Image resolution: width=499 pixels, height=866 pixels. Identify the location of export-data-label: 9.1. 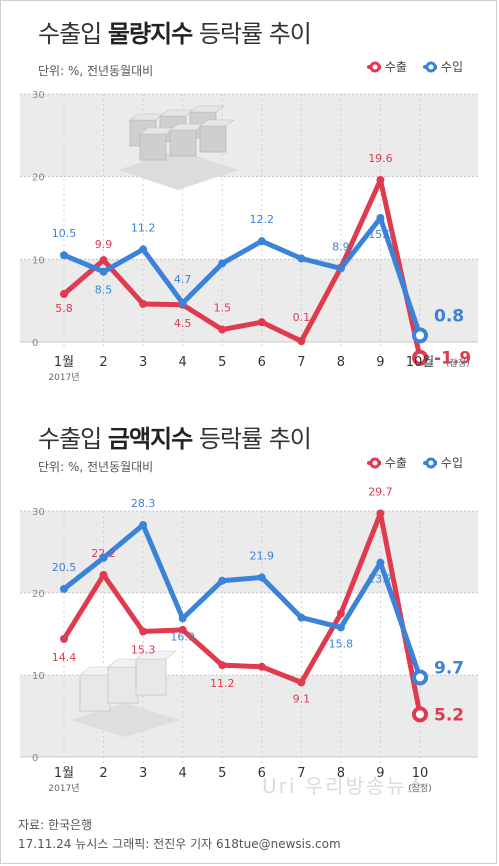
(302, 698).